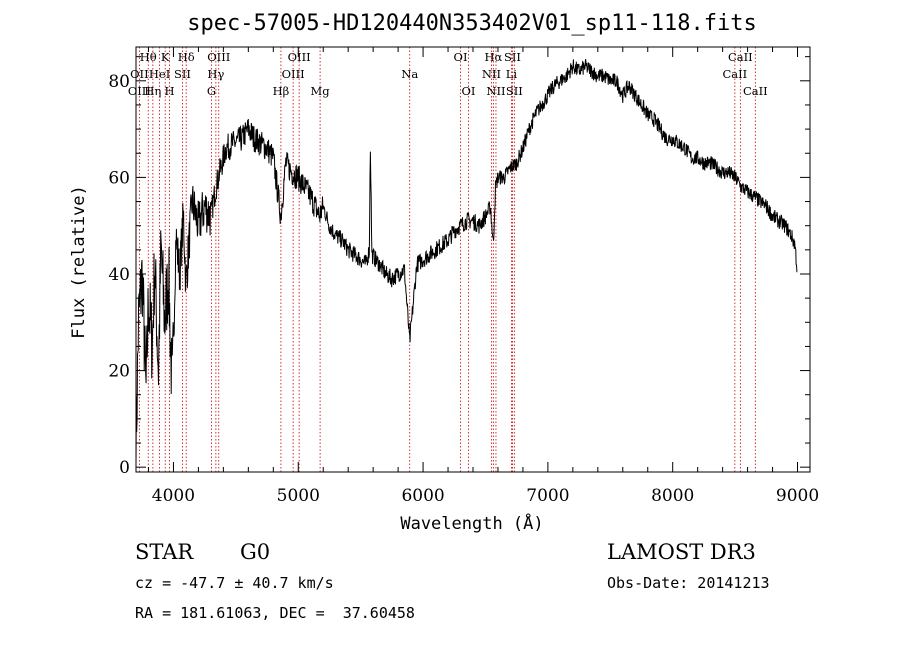 This screenshot has height=649, width=900. What do you see at coordinates (173, 496) in the screenshot?
I see `x-tick-label: 4000` at bounding box center [173, 496].